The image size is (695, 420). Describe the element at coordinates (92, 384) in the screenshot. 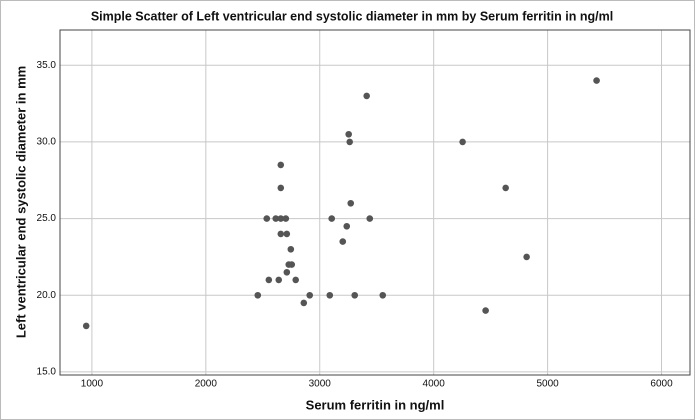

I see `x-tick-label: 1000` at that location.